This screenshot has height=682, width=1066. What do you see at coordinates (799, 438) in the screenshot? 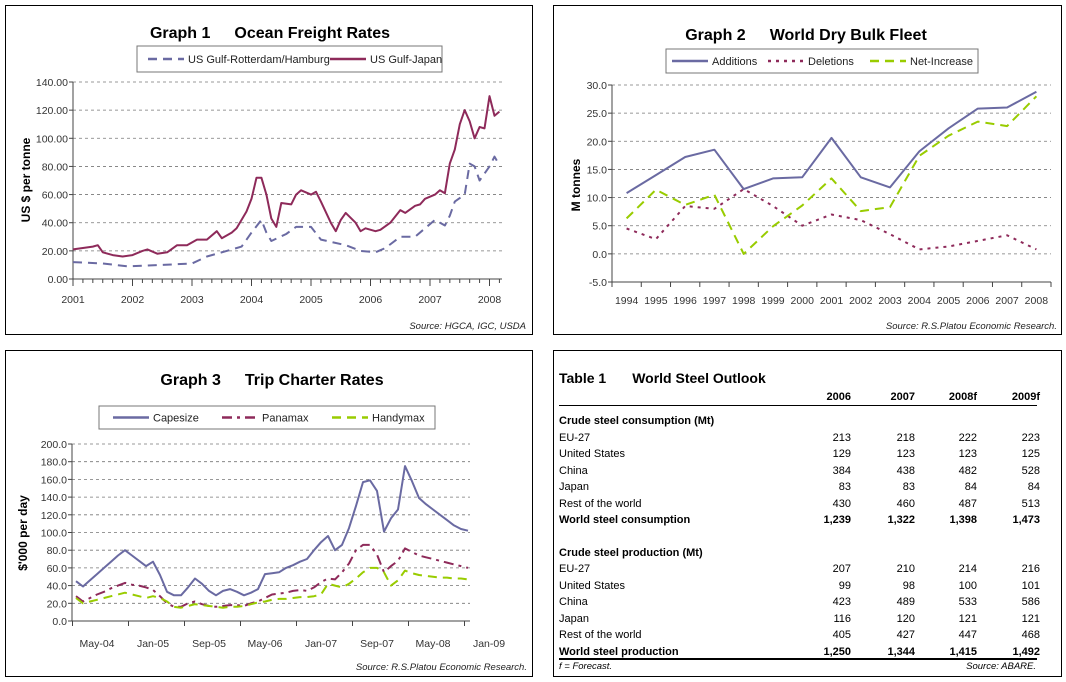
I see `table-row: EU-27 213 218 222 223` at bounding box center [799, 438].